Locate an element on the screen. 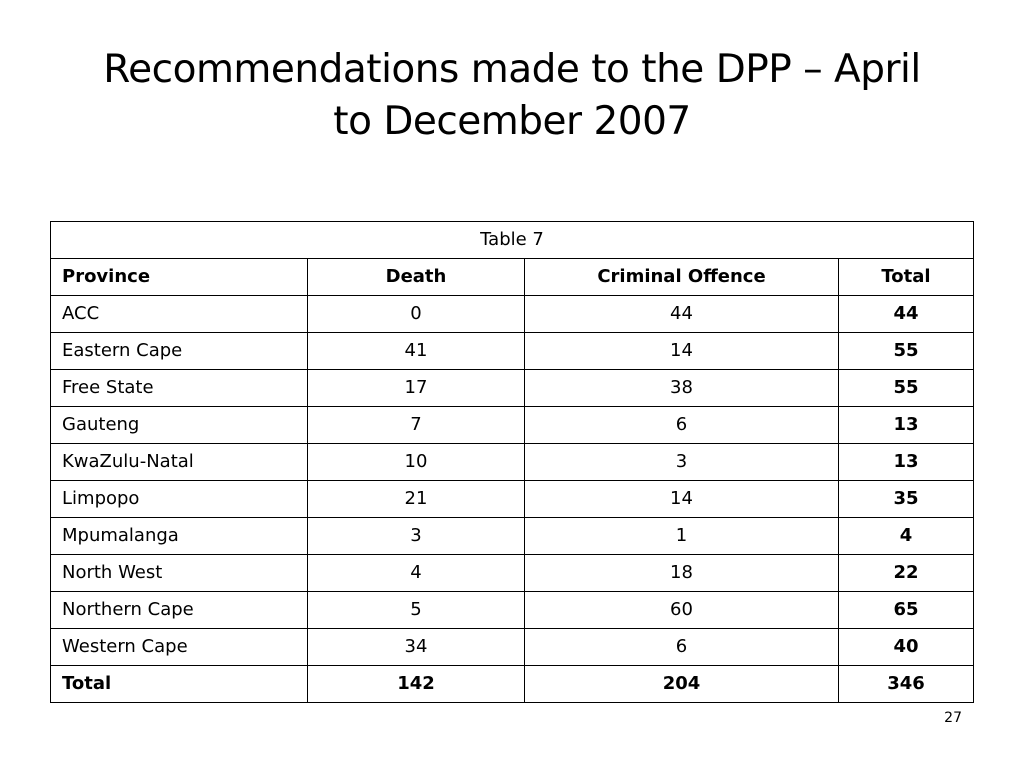 Image resolution: width=1024 pixels, height=768 pixels. cell-death: 5 is located at coordinates (416, 610).